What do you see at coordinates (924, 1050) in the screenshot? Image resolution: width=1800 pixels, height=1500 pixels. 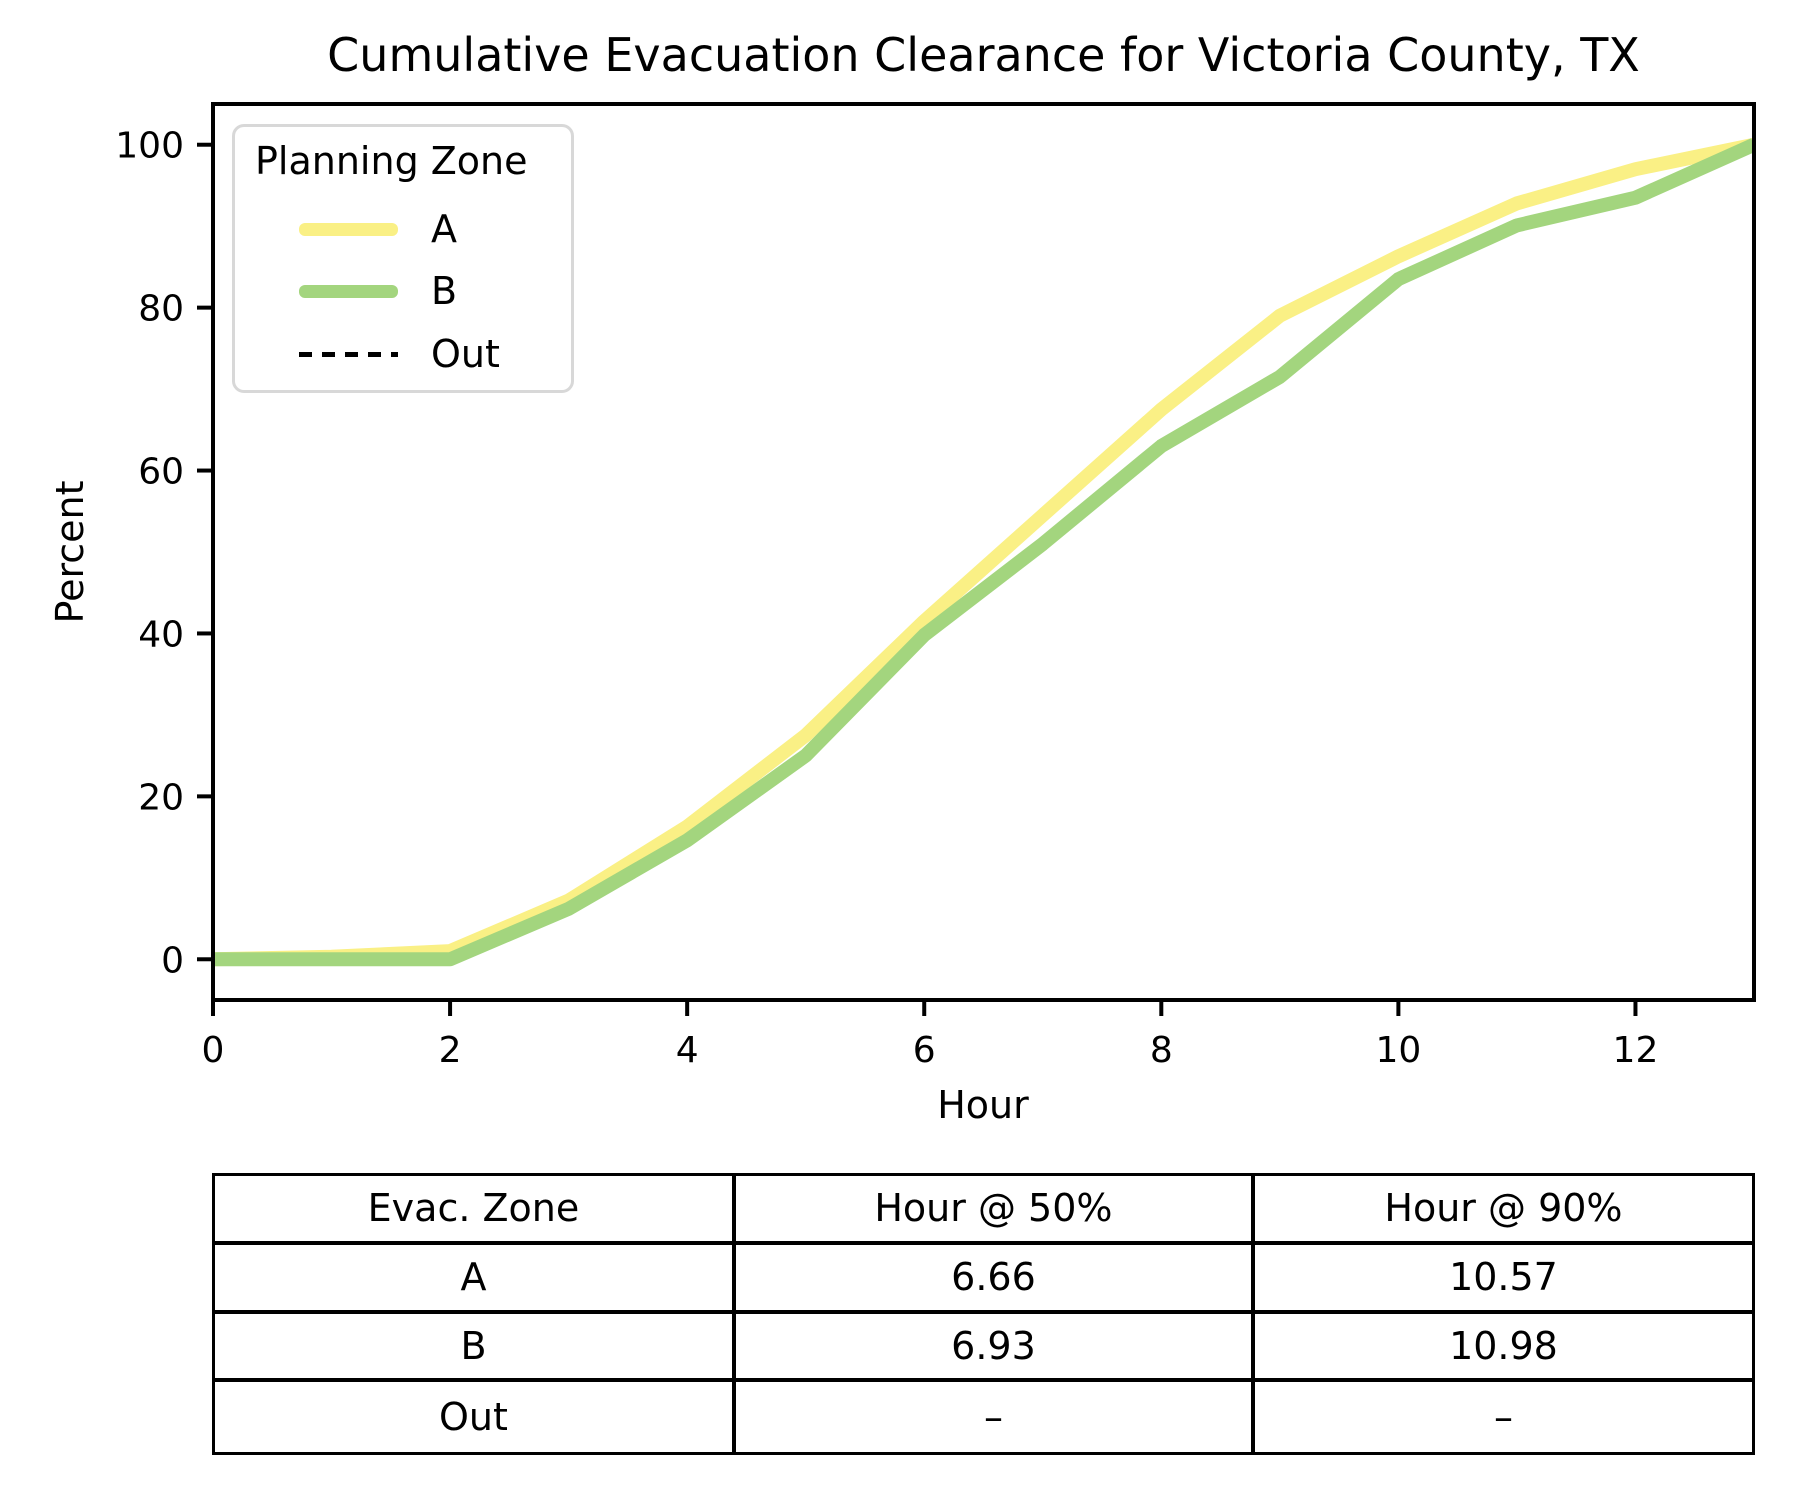 I see `x-tick-label: 6` at bounding box center [924, 1050].